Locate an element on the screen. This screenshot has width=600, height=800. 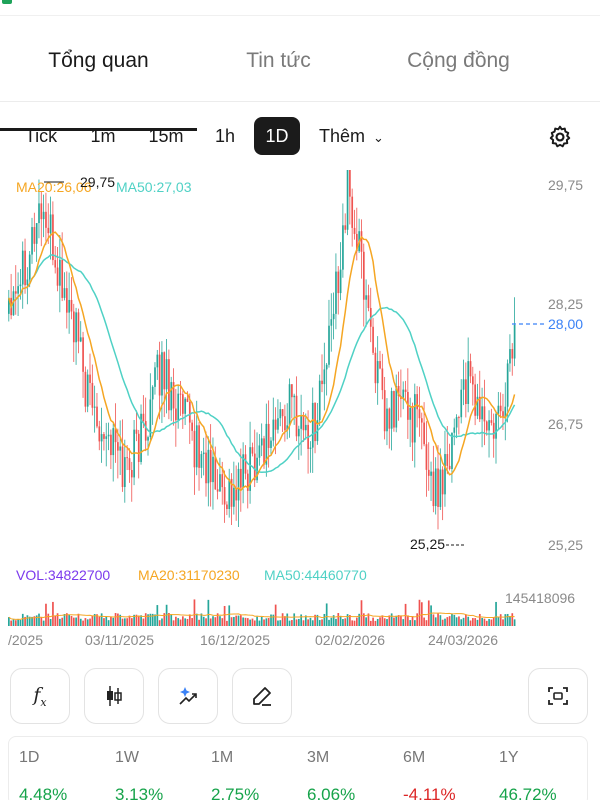
timeframe-tick: Tick is located at coordinates (41, 136).